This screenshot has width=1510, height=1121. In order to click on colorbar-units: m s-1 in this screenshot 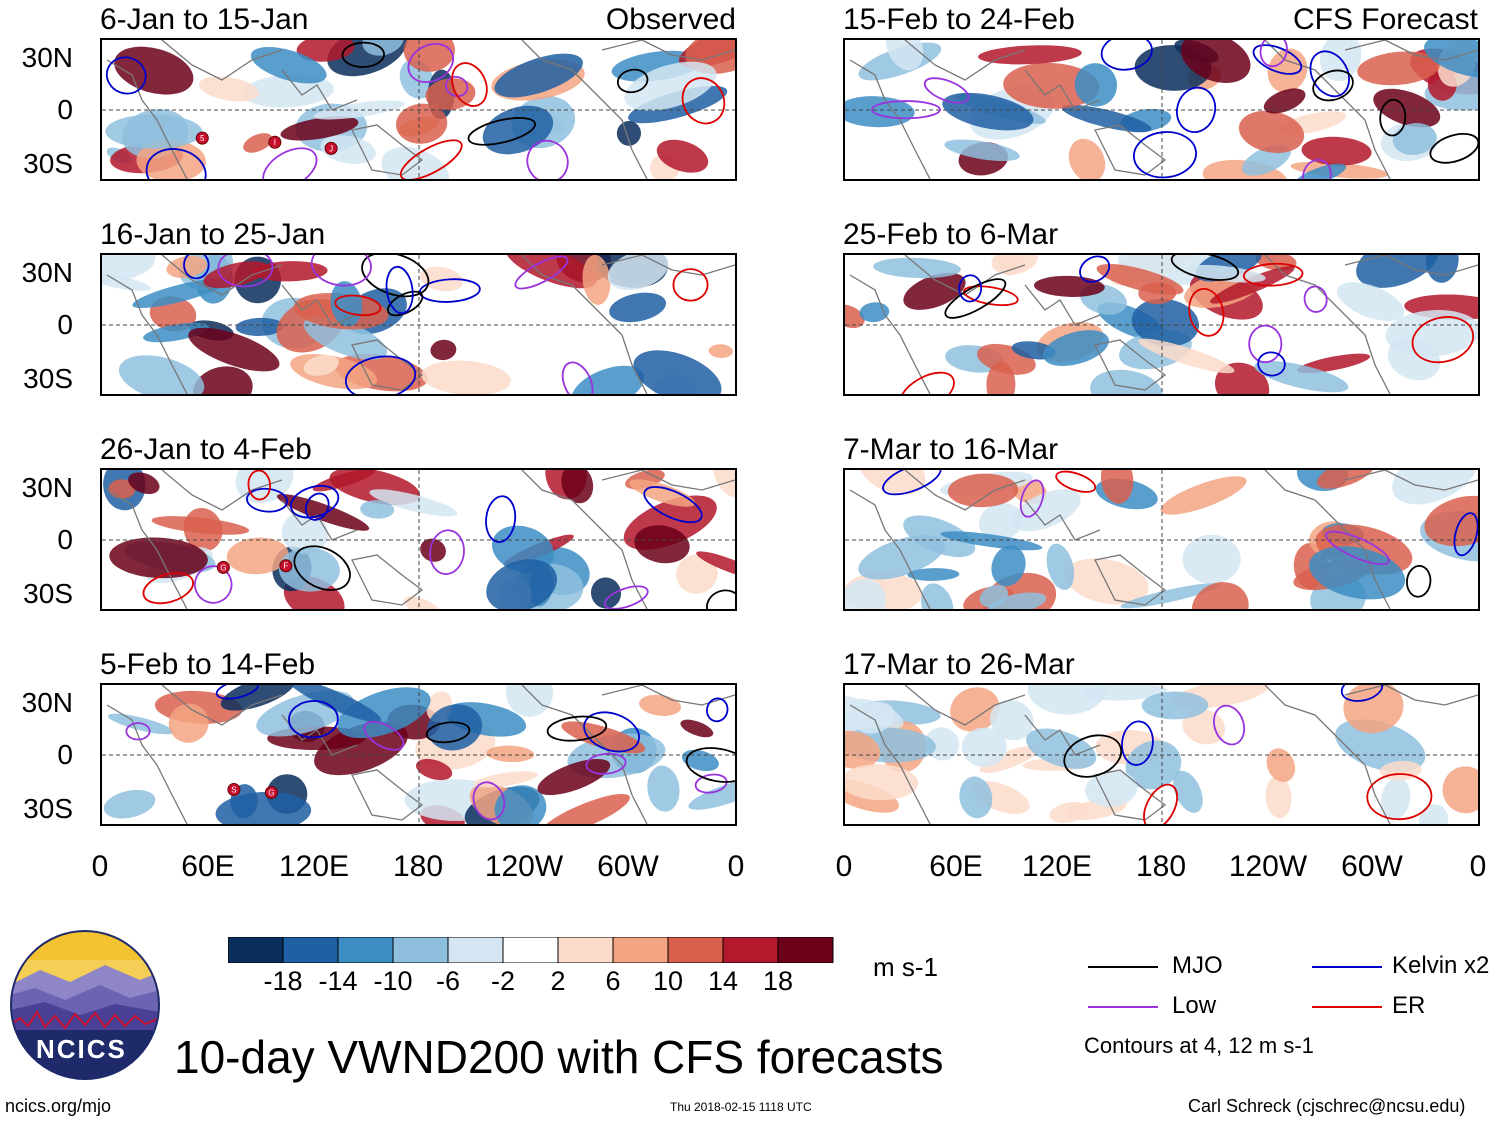, I will do `click(905, 967)`.